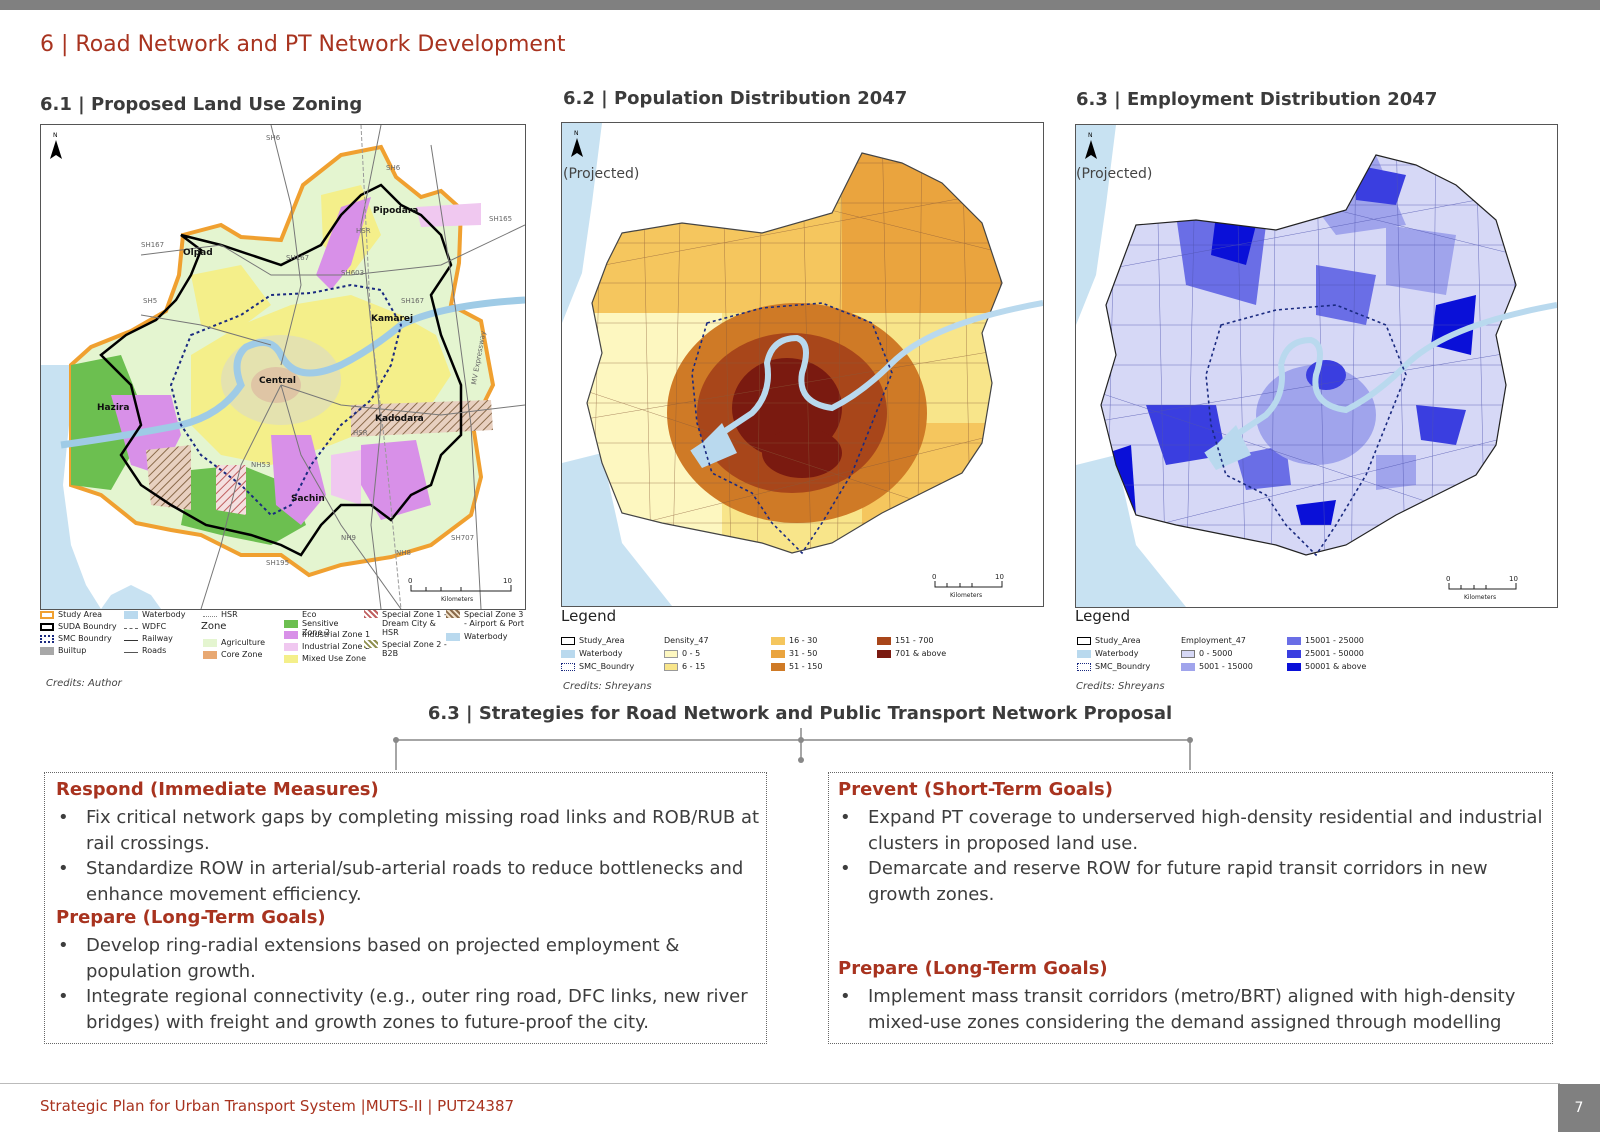 Image resolution: width=1600 pixels, height=1132 pixels. I want to click on legend-item: 701 & above, so click(911, 653).